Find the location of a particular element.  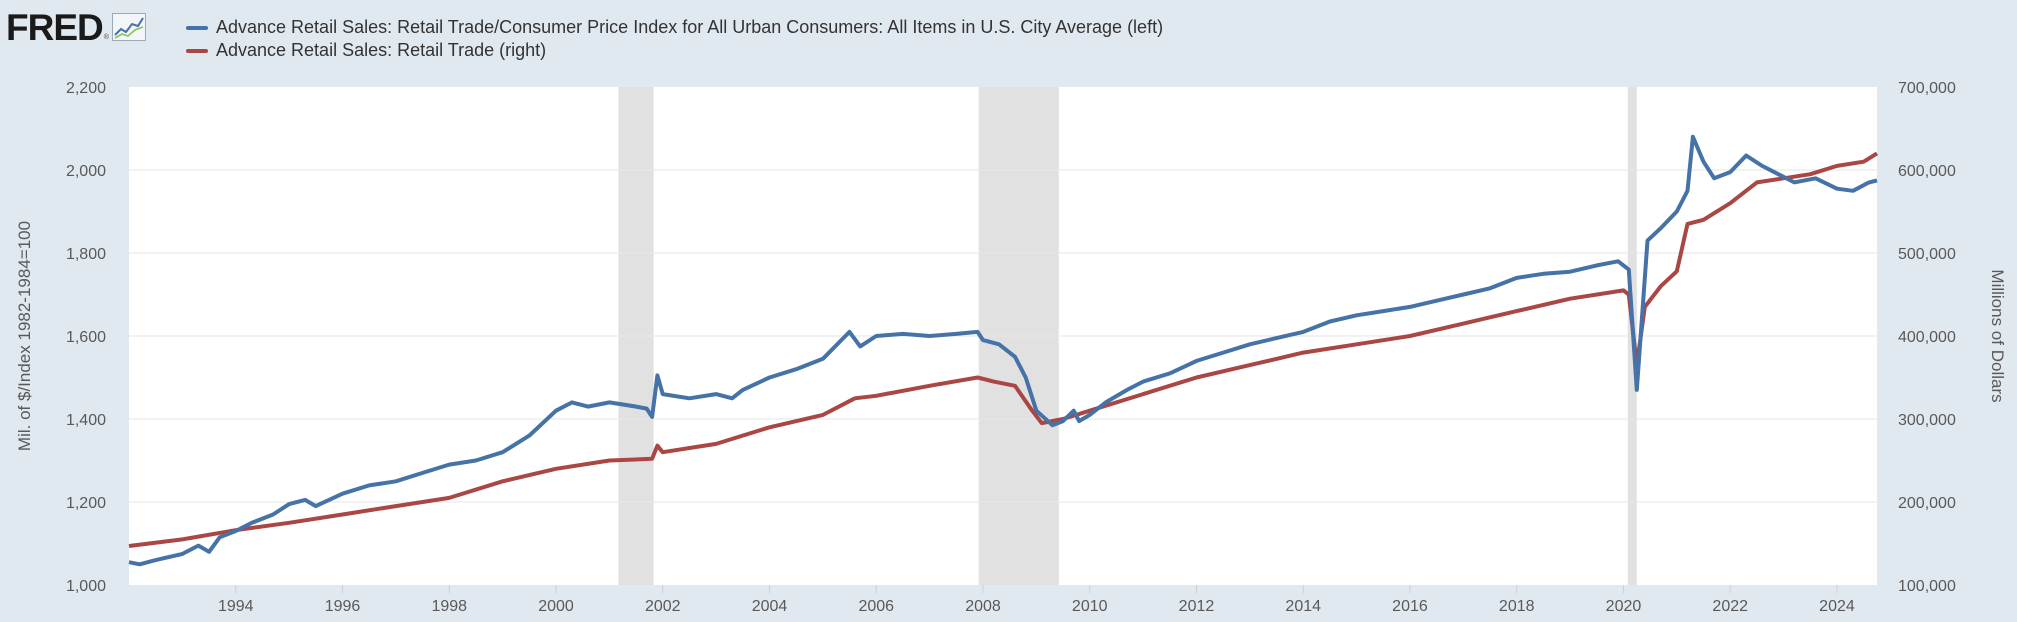

x-tick-label: 2012 is located at coordinates (1197, 606).